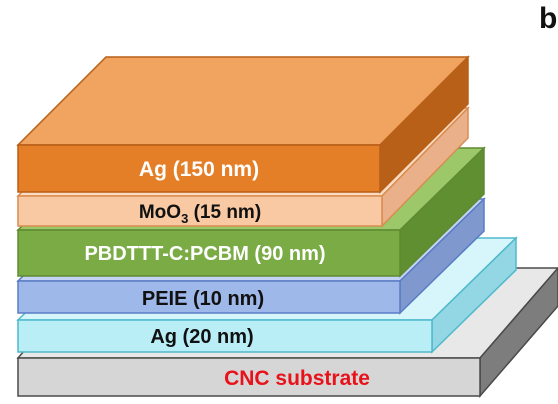 This screenshot has width=558, height=404. Describe the element at coordinates (297, 378) in the screenshot. I see `substrate-label: CNC substrate` at that location.